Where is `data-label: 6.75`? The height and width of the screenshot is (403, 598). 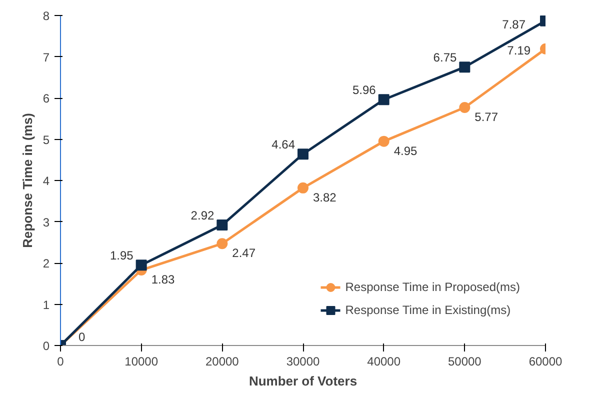 data-label: 6.75 is located at coordinates (445, 57).